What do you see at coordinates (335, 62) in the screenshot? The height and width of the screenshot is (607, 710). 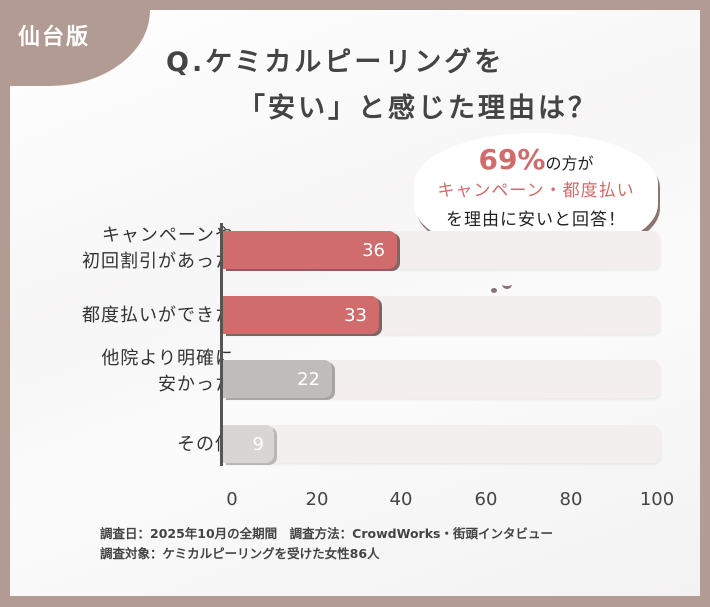 I see `title-line-1: Q.ケミカルピーリングを` at bounding box center [335, 62].